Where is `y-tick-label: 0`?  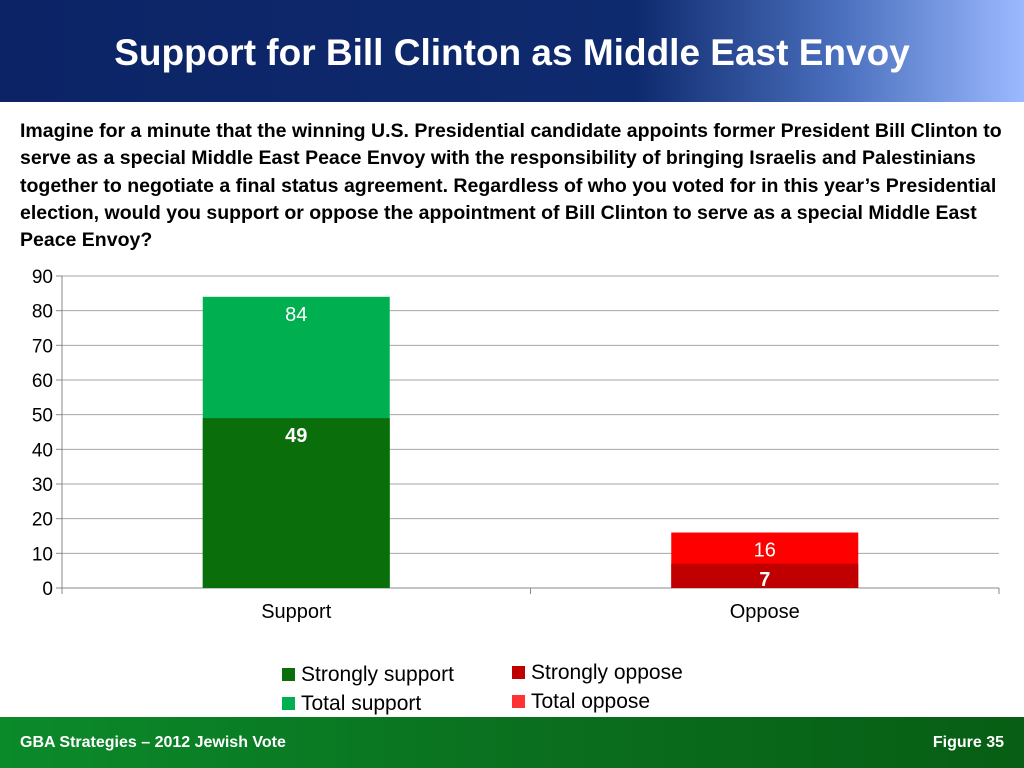 y-tick-label: 0 is located at coordinates (47, 589).